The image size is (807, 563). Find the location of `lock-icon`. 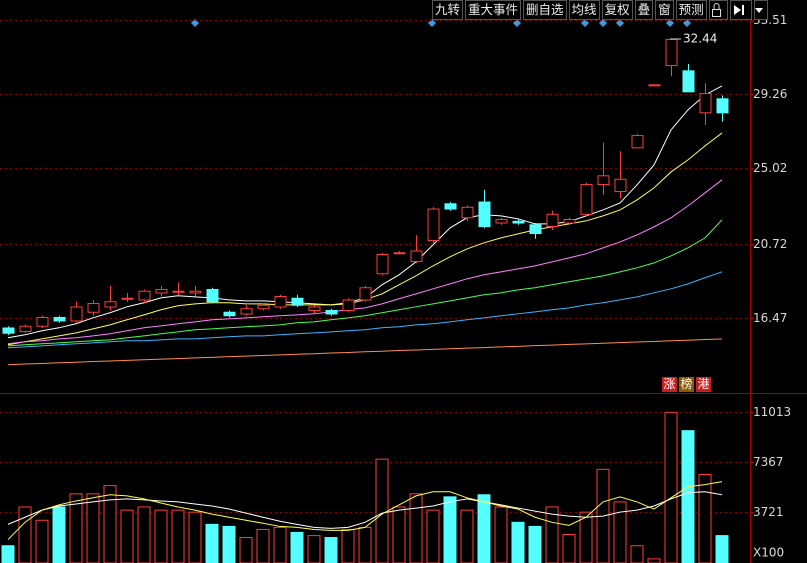

lock-icon is located at coordinates (716, 10).